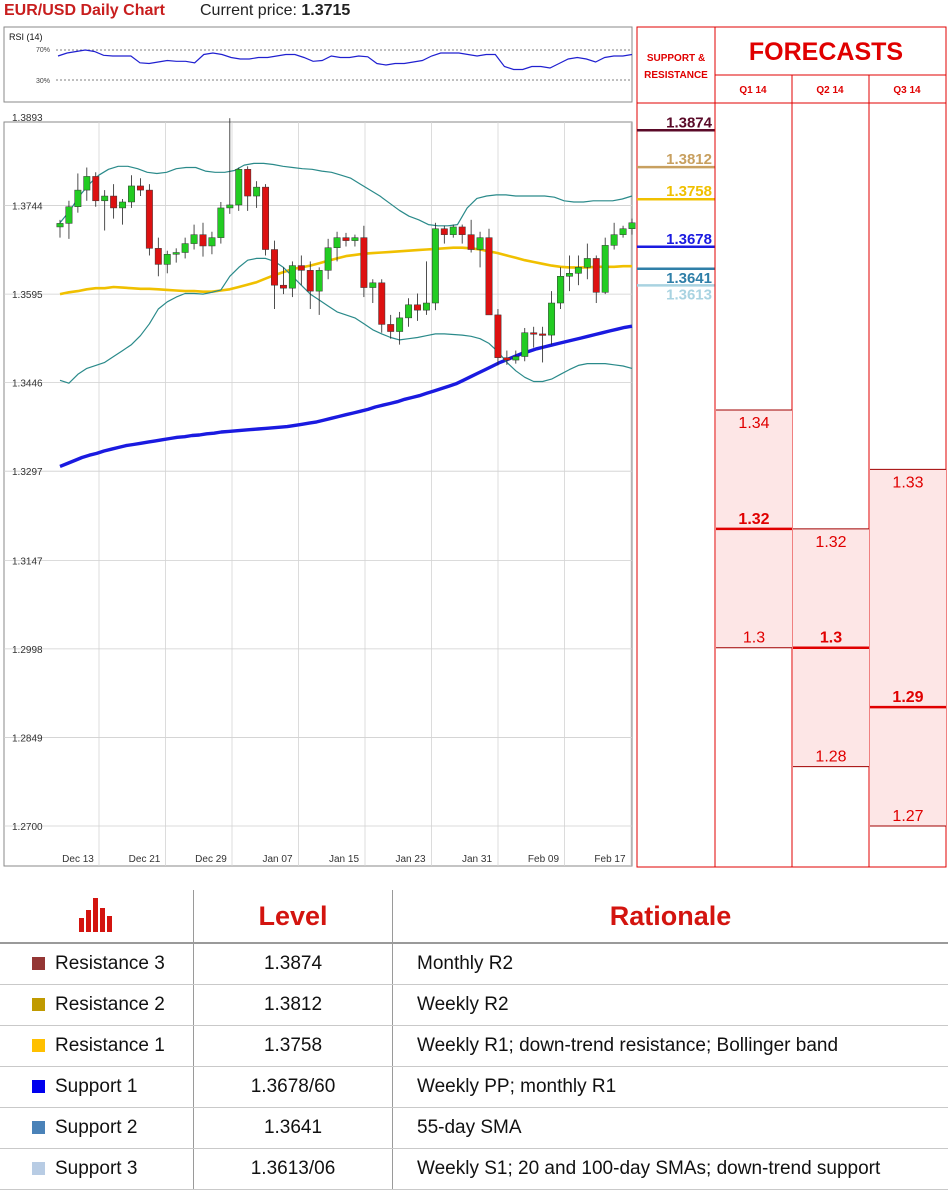 This screenshot has width=950, height=1193. I want to click on bar-chart-icon, so click(95, 914).